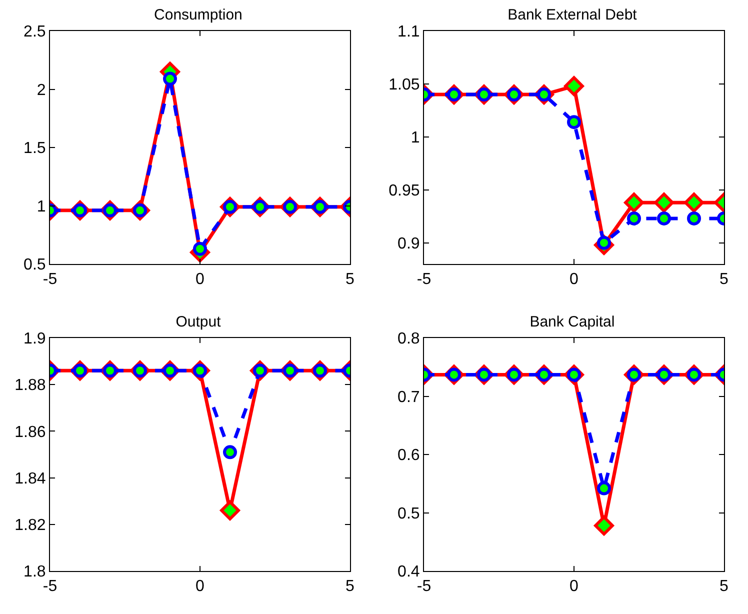 The height and width of the screenshot is (614, 748). Describe the element at coordinates (572, 322) in the screenshot. I see `chart-title: Bank Capital` at that location.